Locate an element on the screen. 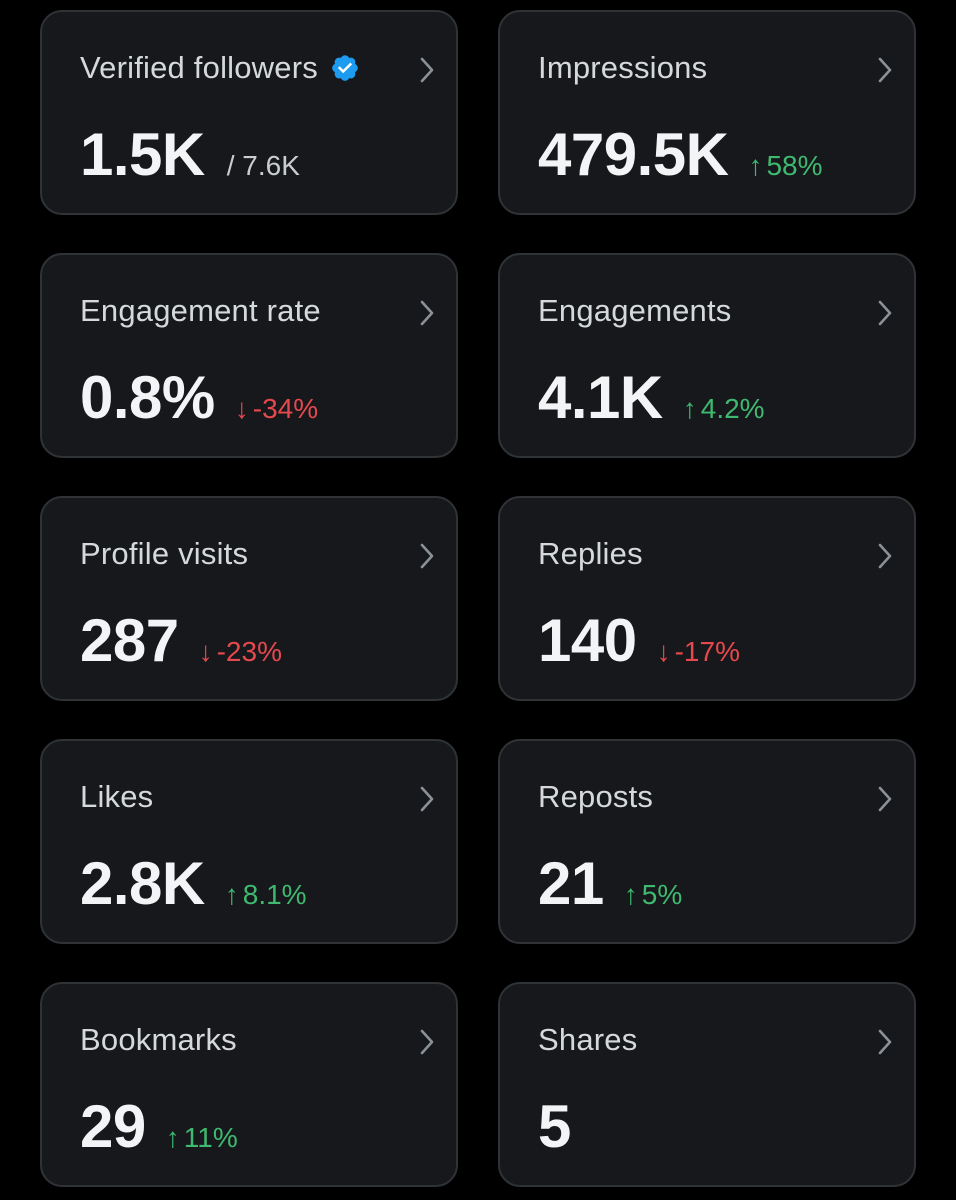 This screenshot has width=956, height=1200. metric-change-value: 5% is located at coordinates (662, 894).